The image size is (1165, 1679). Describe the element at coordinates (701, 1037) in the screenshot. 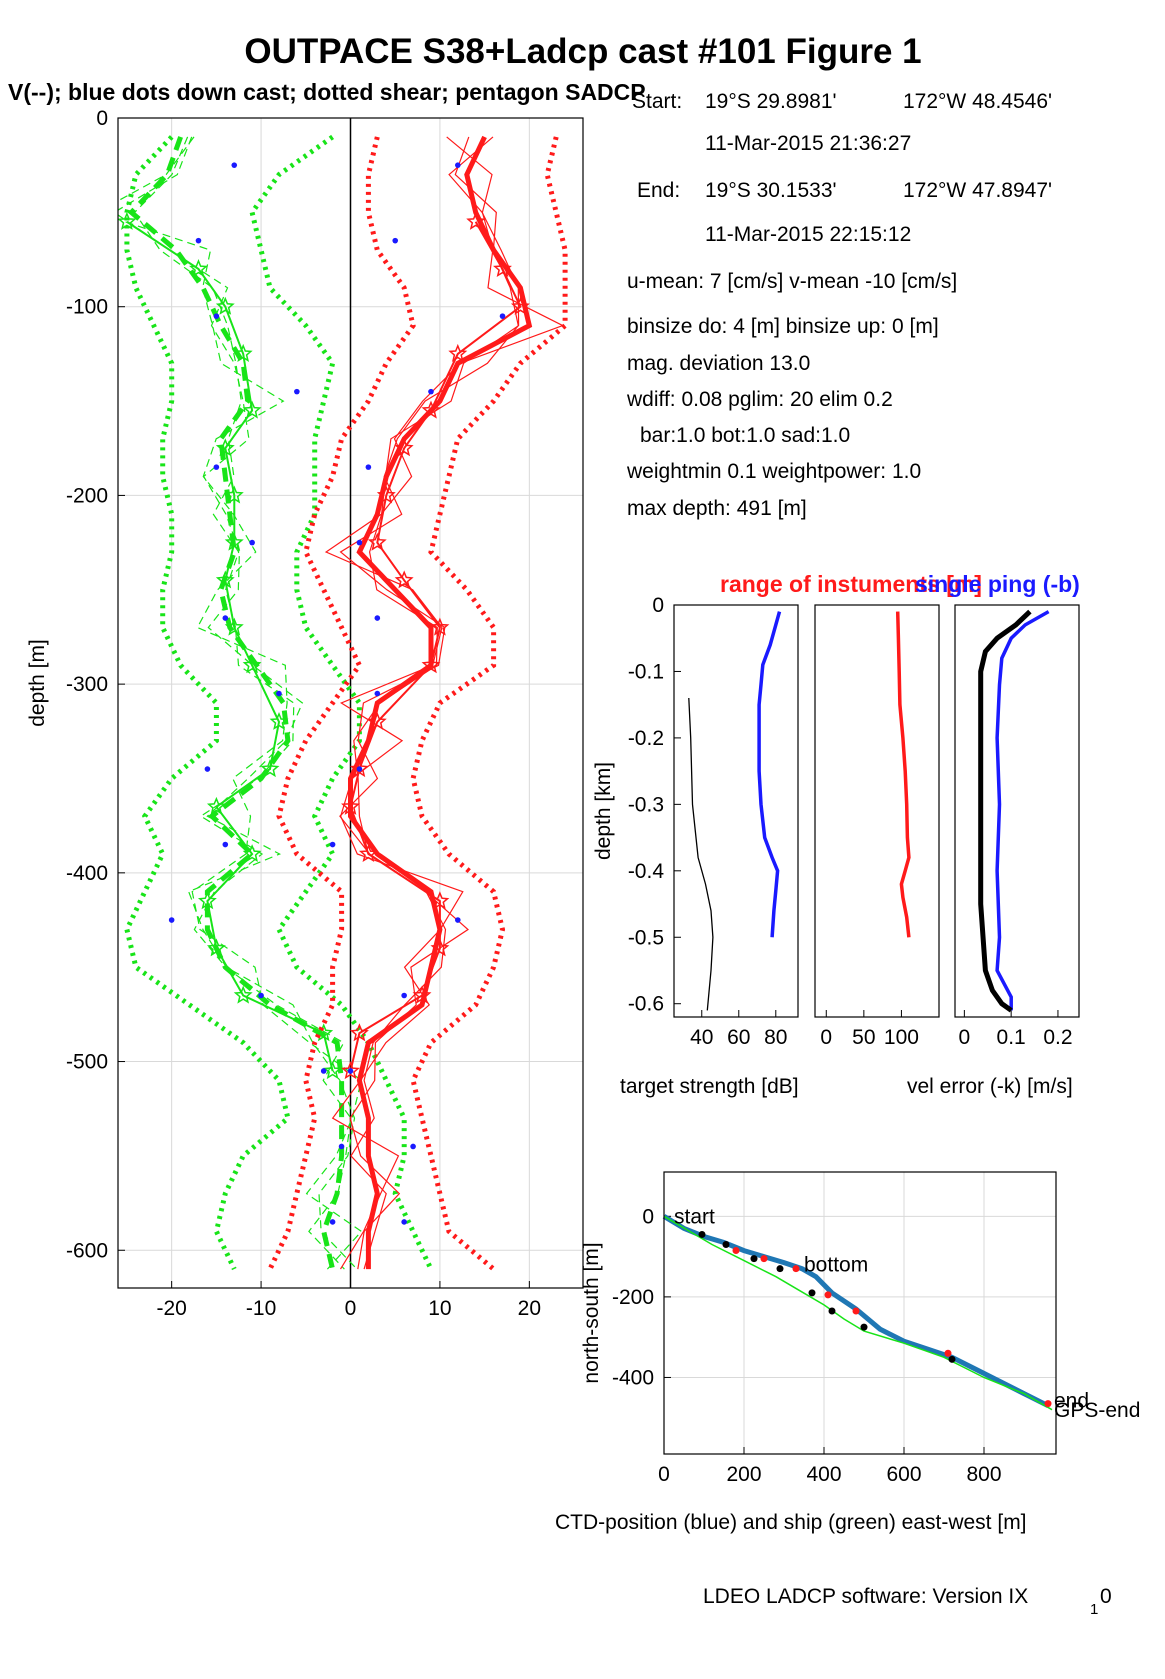

I see `x-tick-label: 40` at that location.